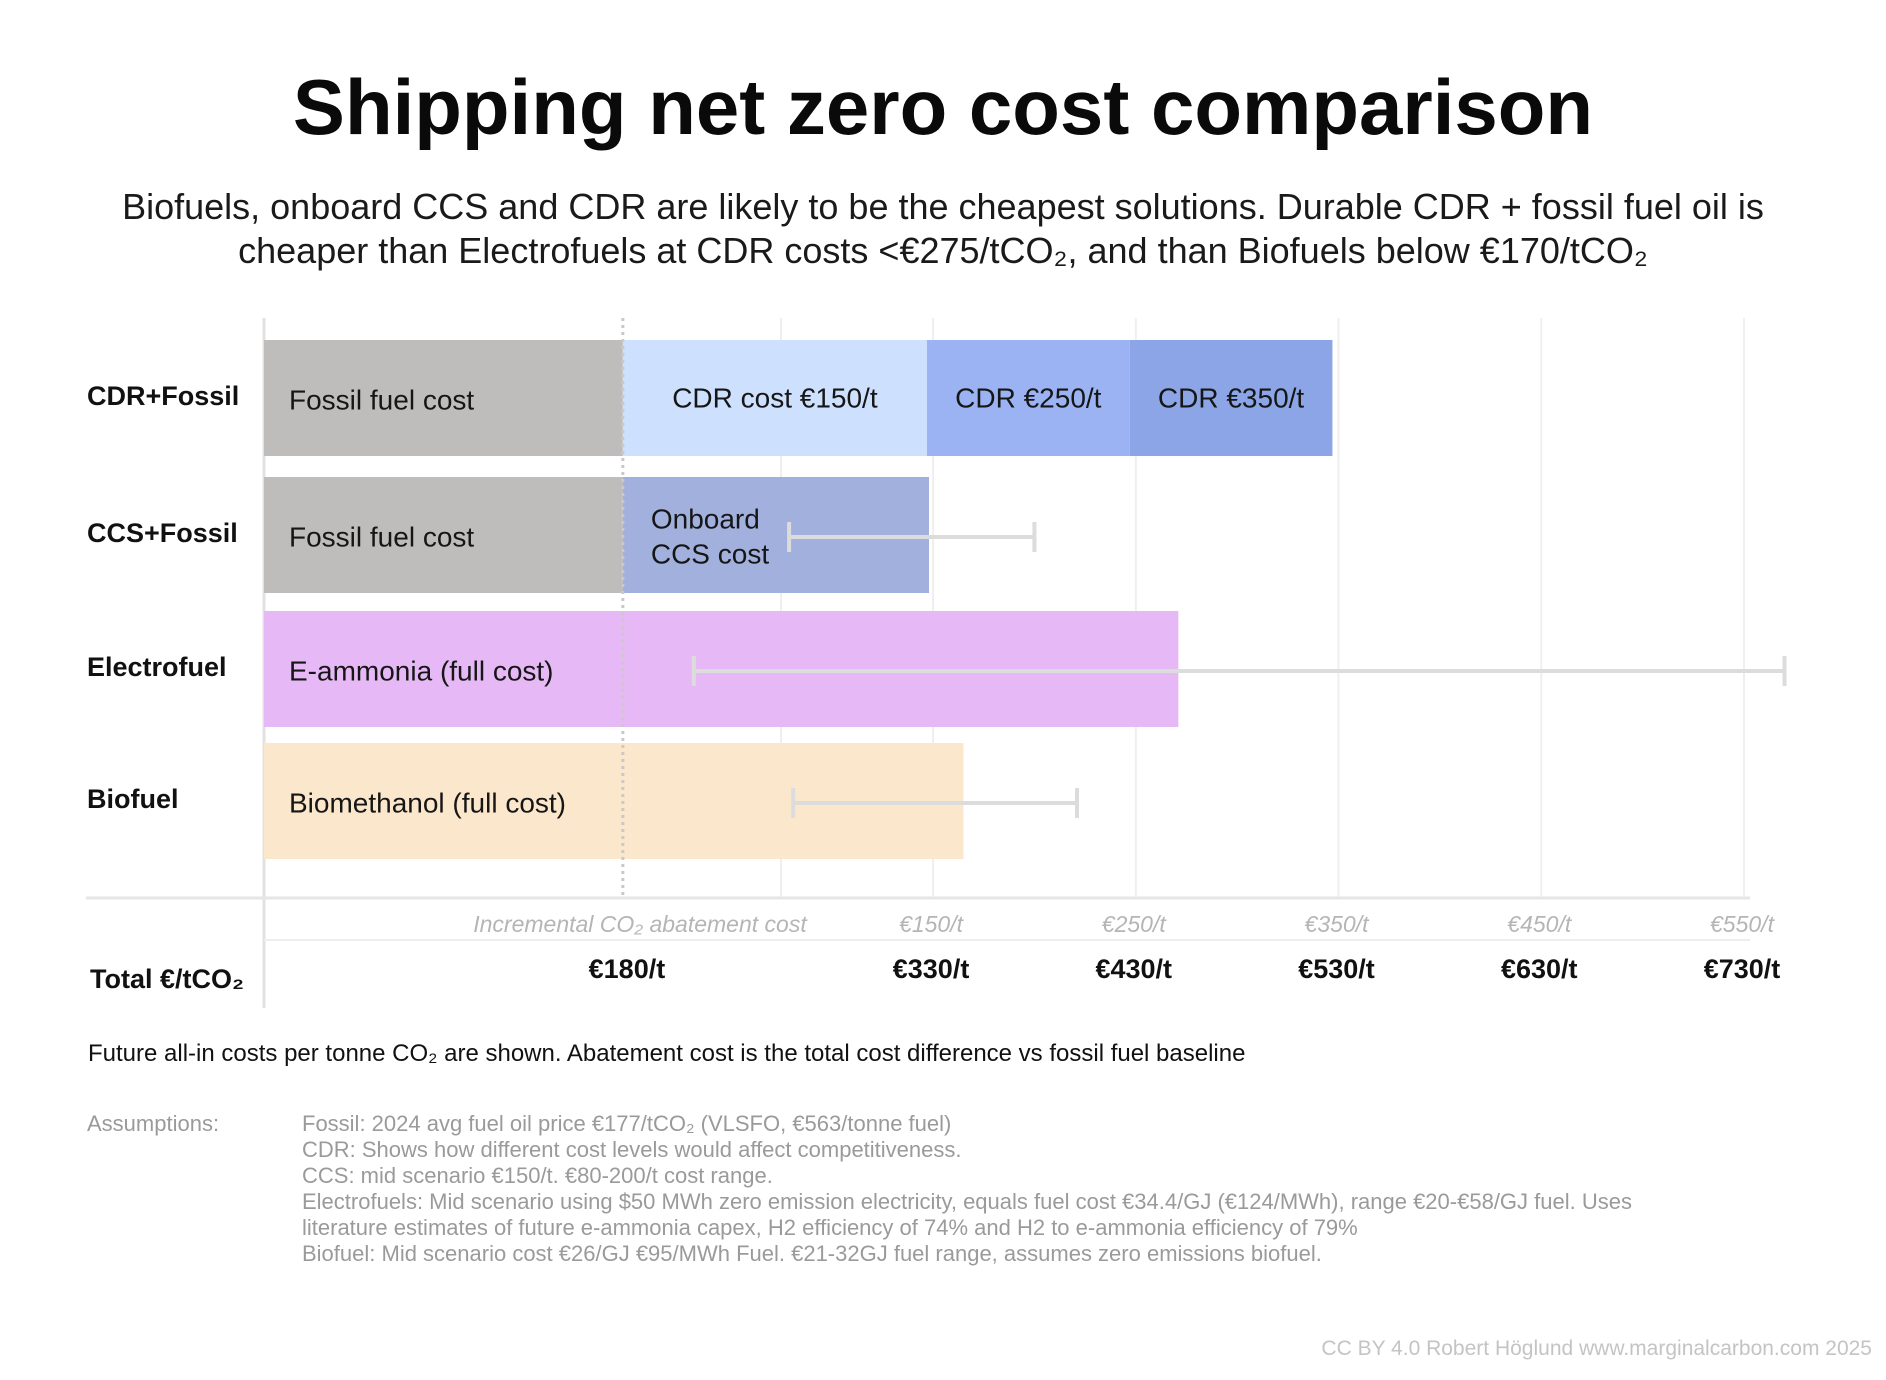 This screenshot has width=1886, height=1380. Describe the element at coordinates (1133, 969) in the screenshot. I see `total-tick-label: €430/t` at that location.